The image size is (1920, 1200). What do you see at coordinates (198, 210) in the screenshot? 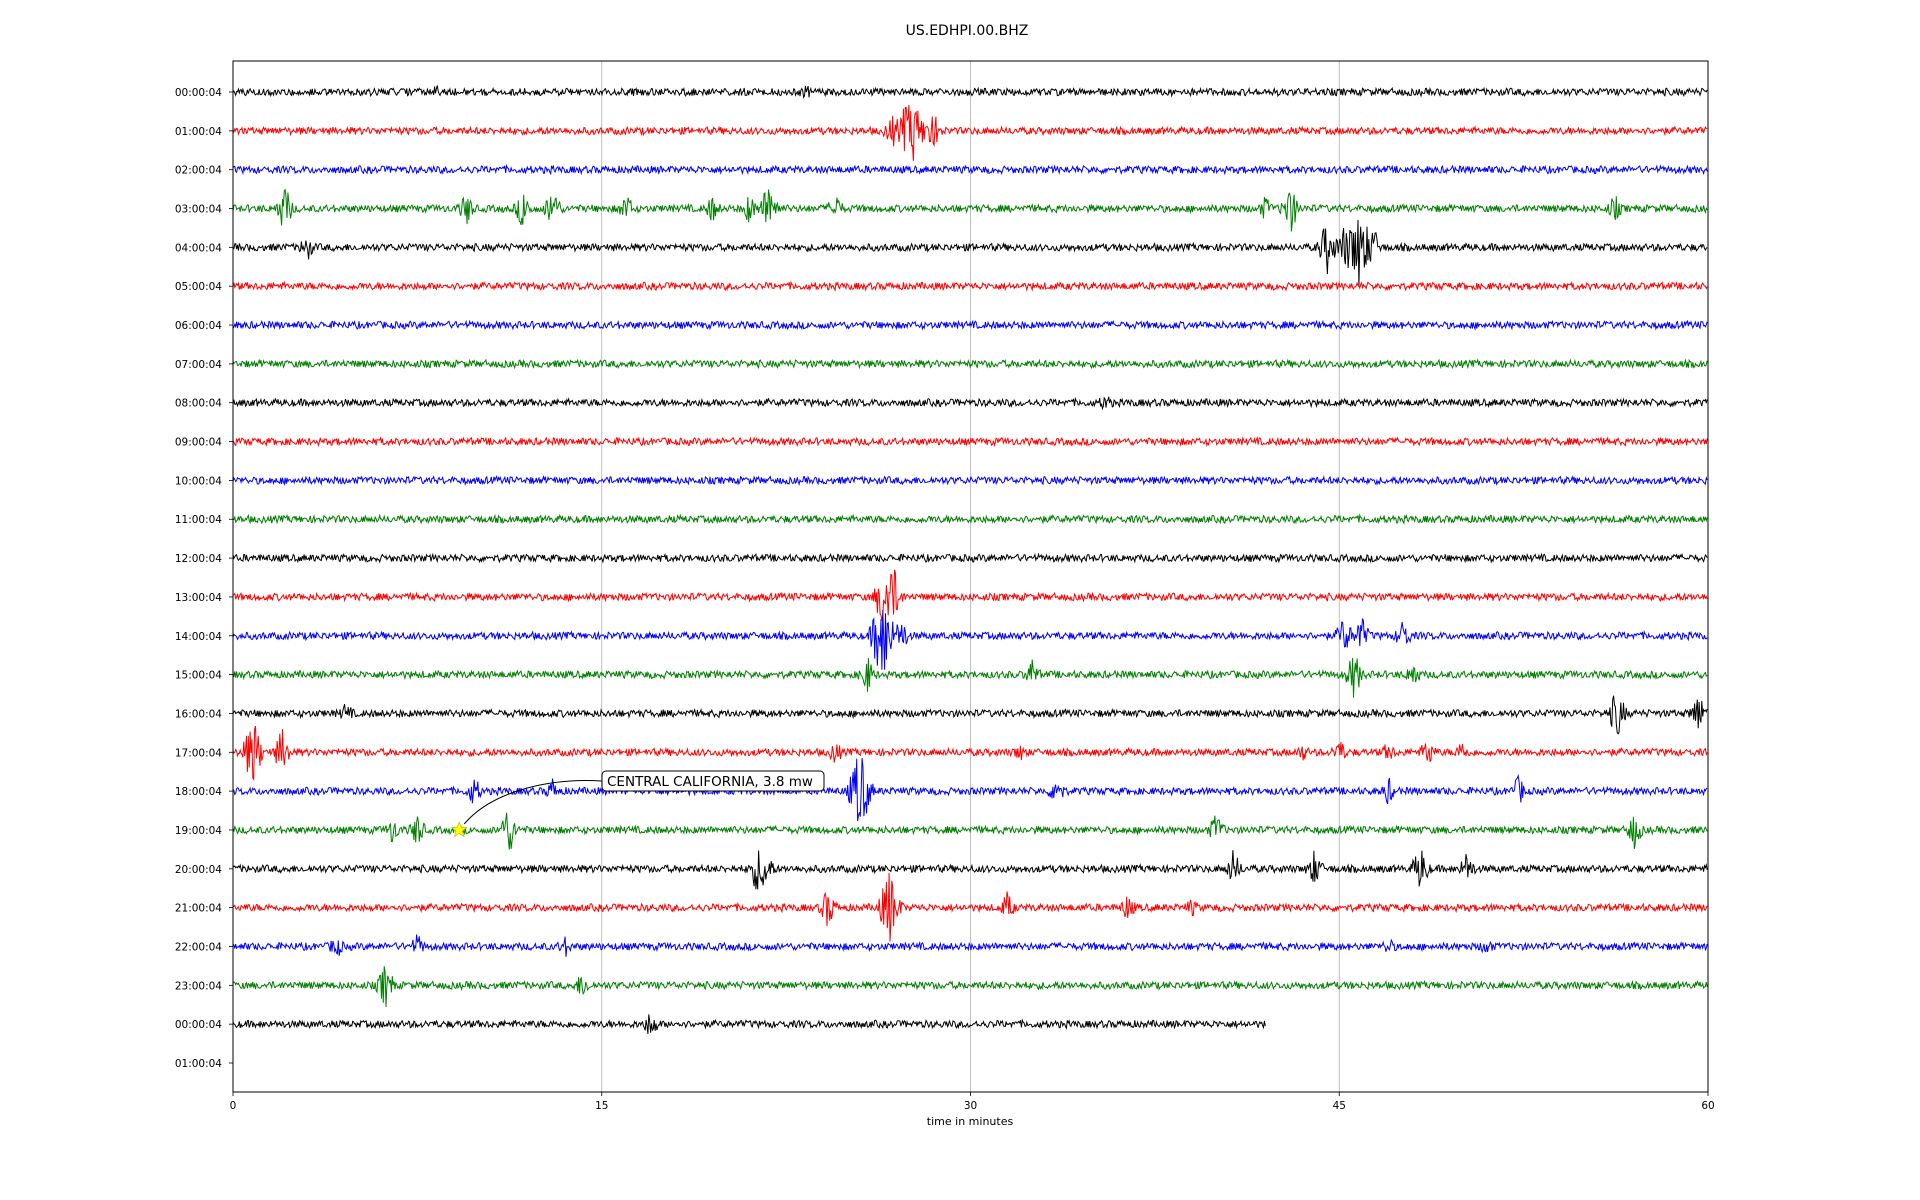
I see `row-time-label: 03:00:04` at bounding box center [198, 210].